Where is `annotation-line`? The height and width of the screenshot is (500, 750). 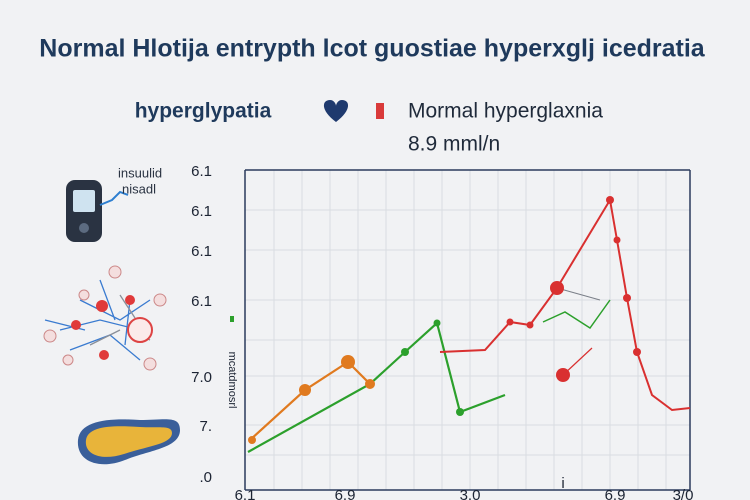
annotation-line is located at coordinates (578, 294).